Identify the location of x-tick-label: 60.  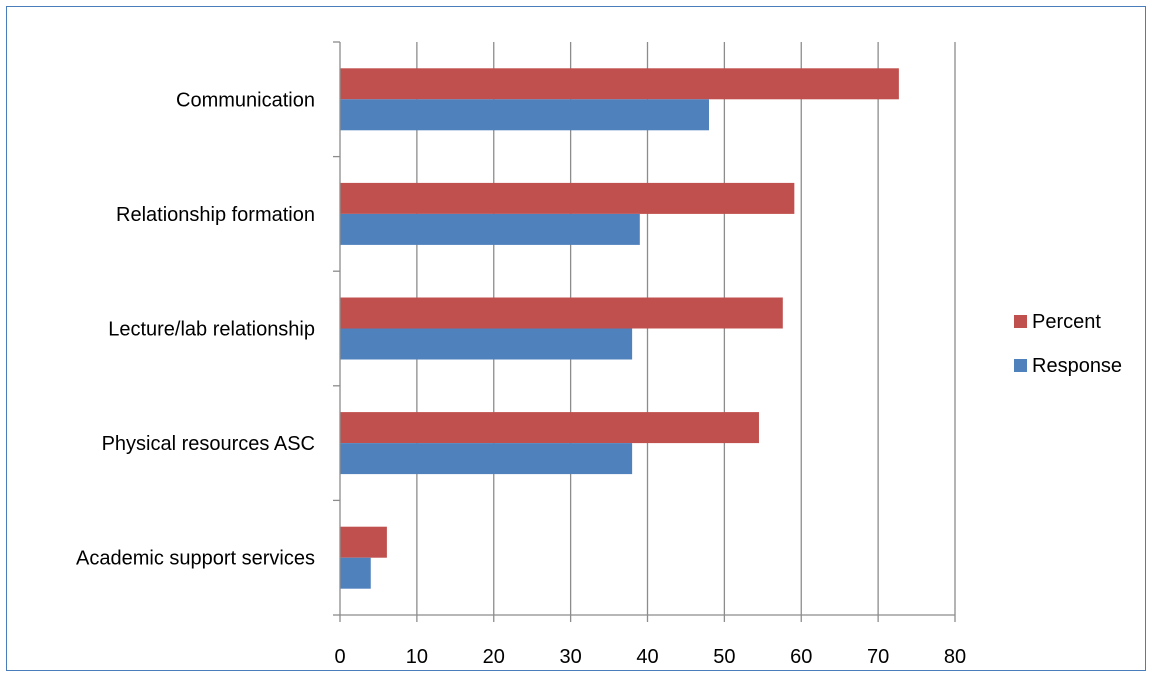
(801, 657).